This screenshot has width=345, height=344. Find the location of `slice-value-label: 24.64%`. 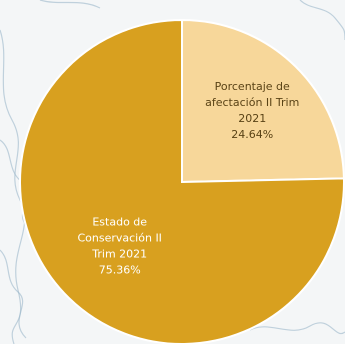

slice-value-label: 24.64% is located at coordinates (252, 134).